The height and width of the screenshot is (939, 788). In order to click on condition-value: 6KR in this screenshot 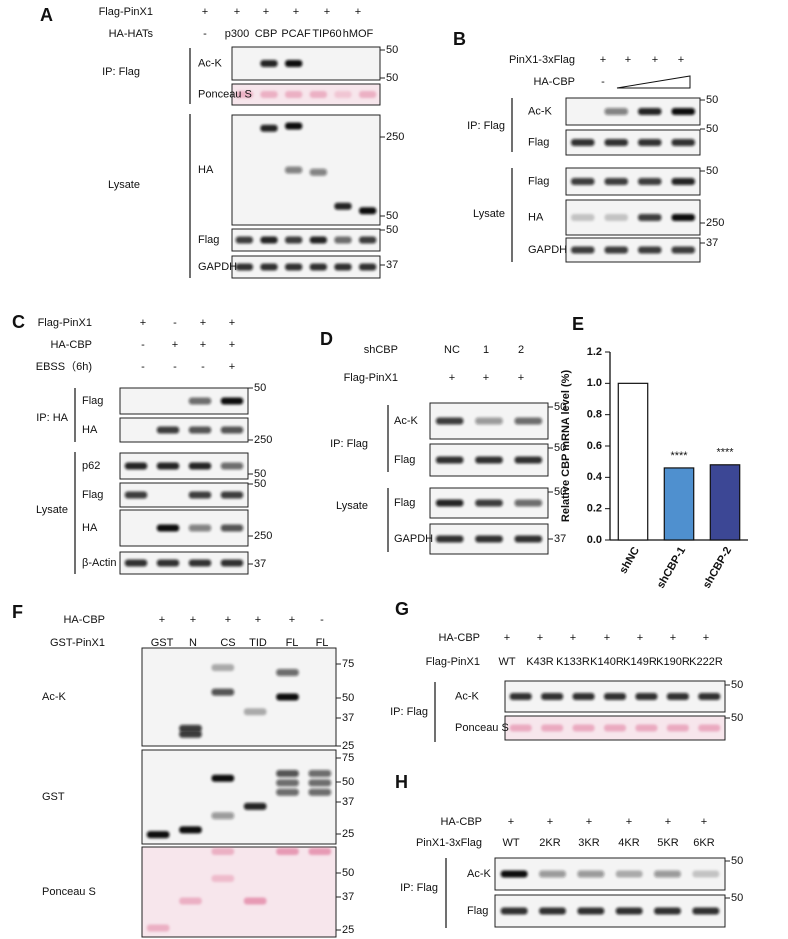, I will do `click(703, 843)`.